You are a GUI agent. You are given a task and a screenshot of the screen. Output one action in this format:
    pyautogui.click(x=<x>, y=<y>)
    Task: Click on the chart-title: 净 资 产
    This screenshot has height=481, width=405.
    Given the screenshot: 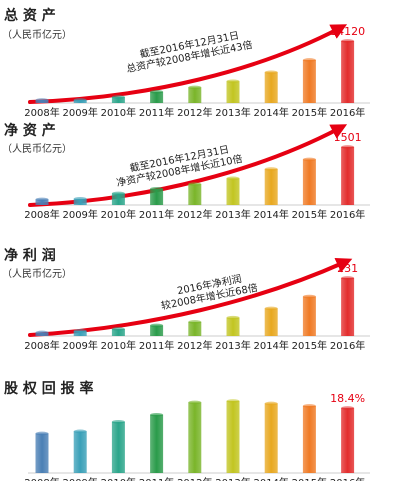 What is the action you would take?
    pyautogui.click(x=30, y=130)
    